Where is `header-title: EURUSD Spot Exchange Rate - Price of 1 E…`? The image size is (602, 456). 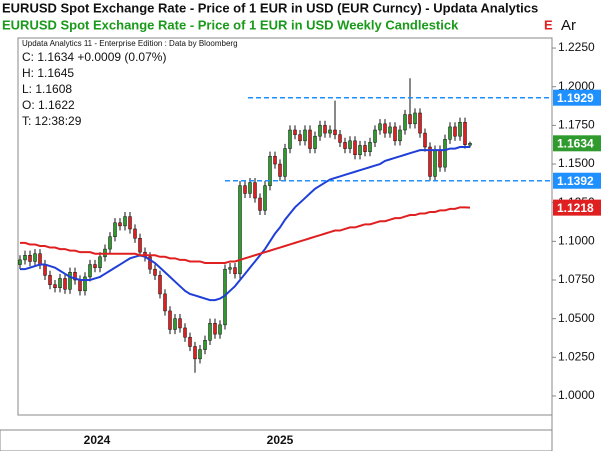 header-title: EURUSD Spot Exchange Rate - Price of 1 E… is located at coordinates (270, 7).